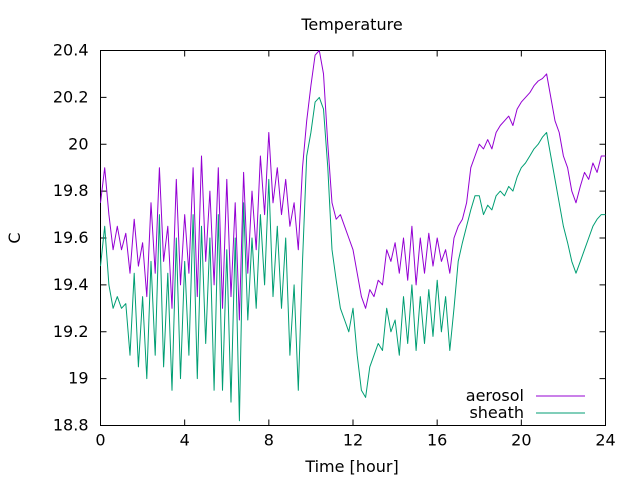 The image size is (640, 480). What do you see at coordinates (71, 425) in the screenshot?
I see `y-tick-label: 18.8` at bounding box center [71, 425].